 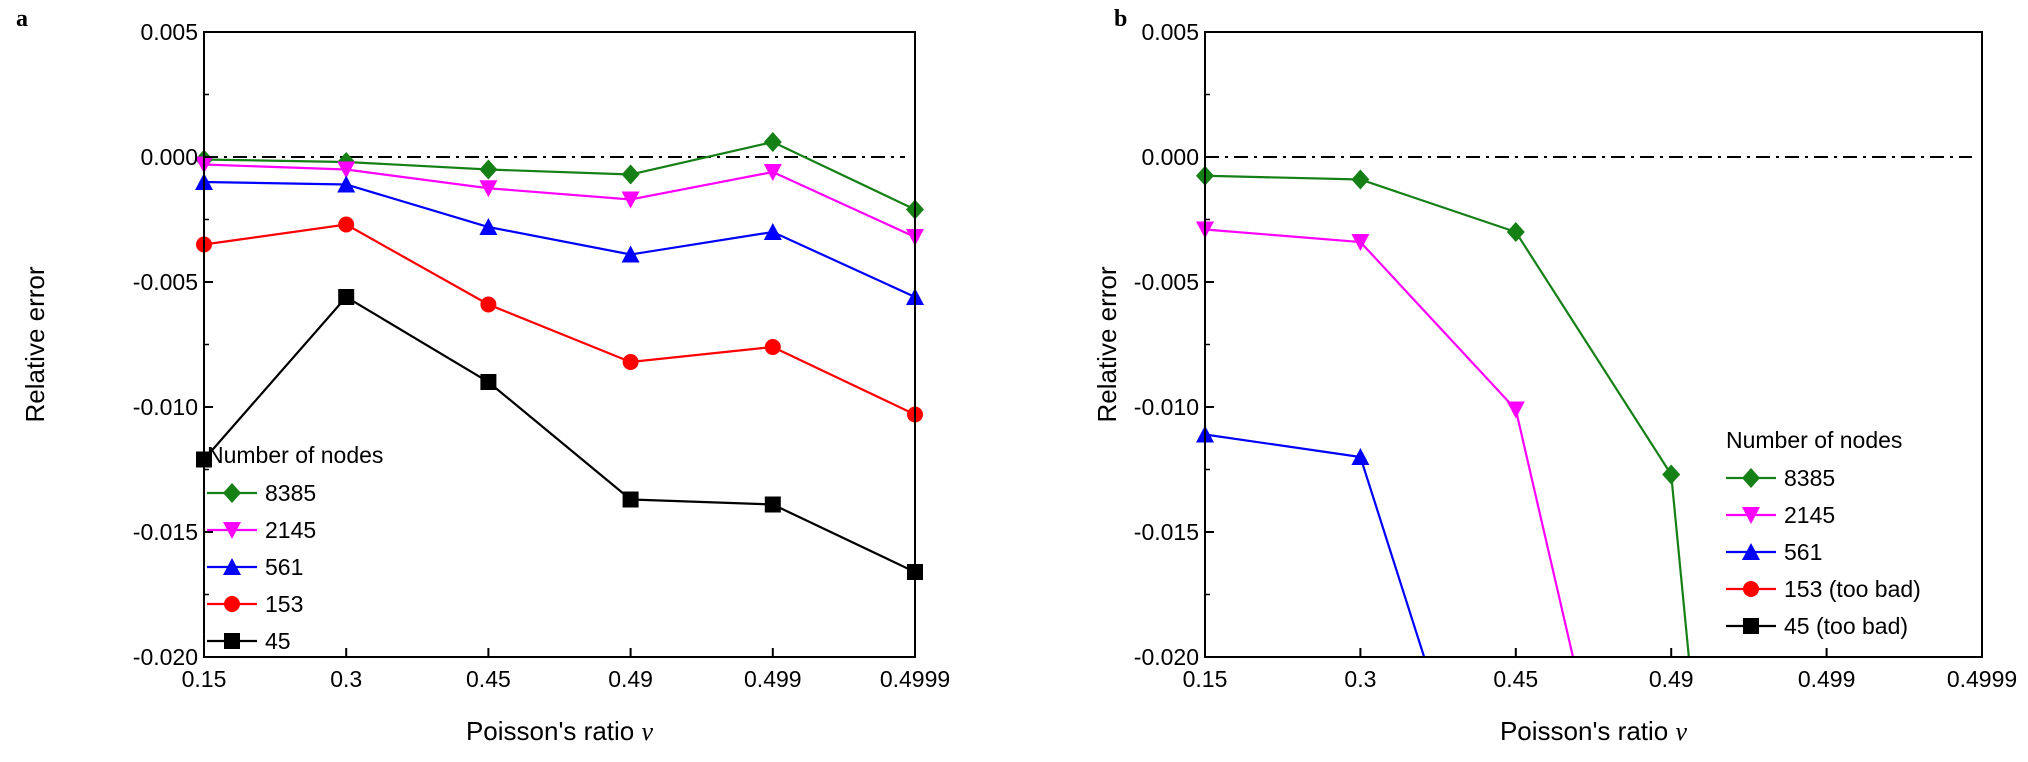 I want to click on panel-label: b, so click(x=1120, y=19).